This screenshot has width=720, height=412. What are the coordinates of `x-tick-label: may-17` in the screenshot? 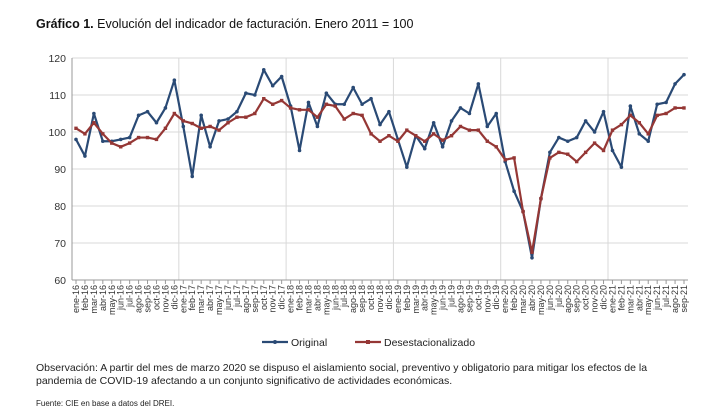 It's located at (219, 300).